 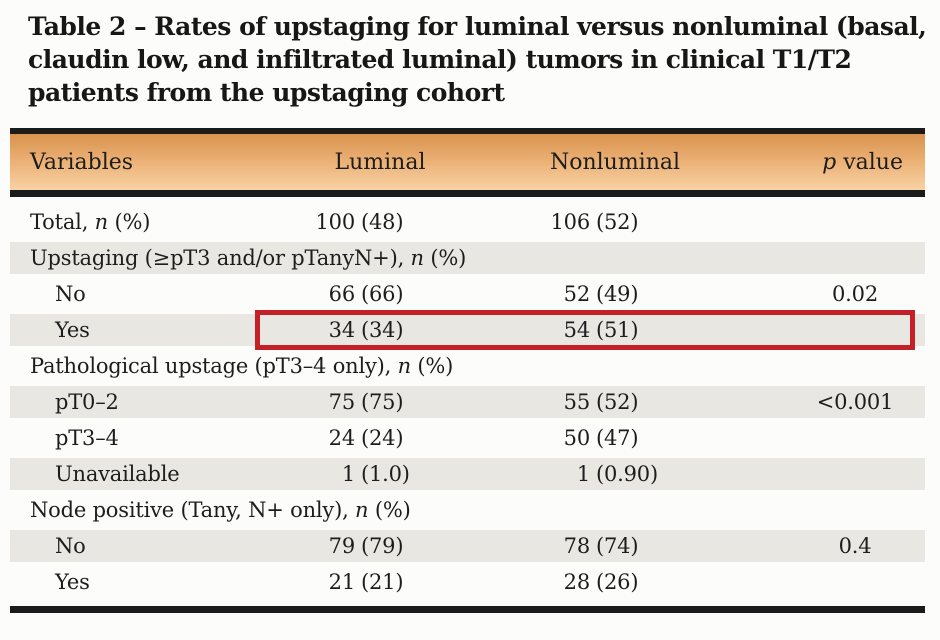 I want to click on table-header-bottom-rule, so click(x=467, y=193).